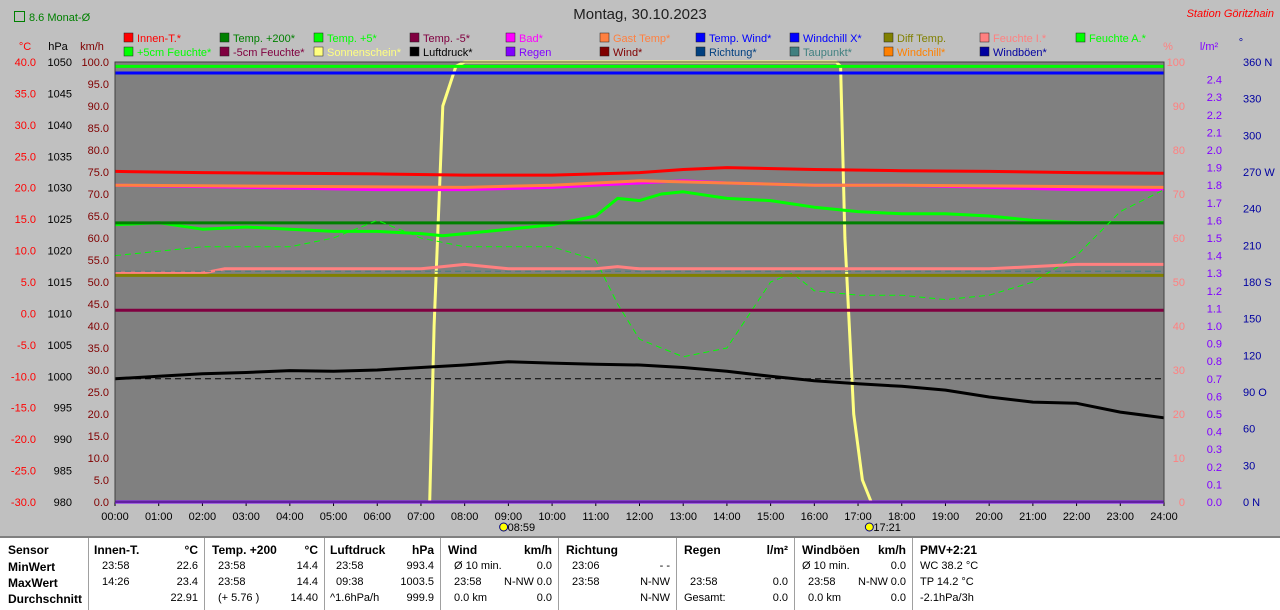 Image resolution: width=1280 pixels, height=610 pixels. What do you see at coordinates (655, 582) in the screenshot?
I see `stats-value: N-NW` at bounding box center [655, 582].